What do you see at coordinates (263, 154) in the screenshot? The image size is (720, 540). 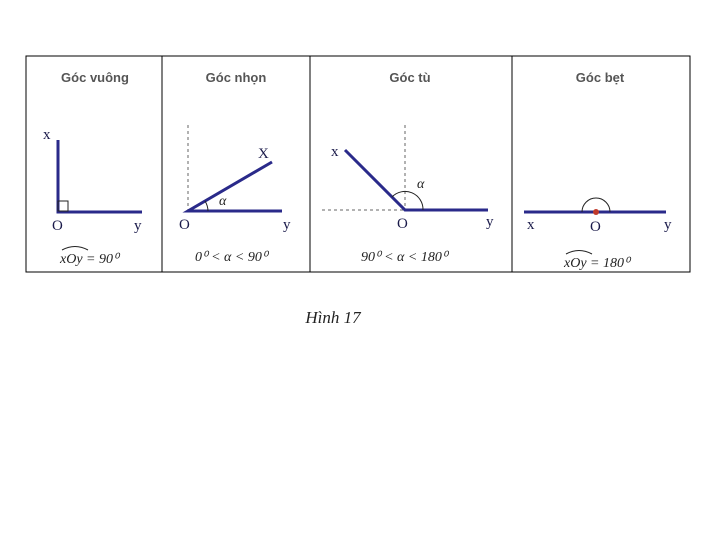 I see `label: X` at bounding box center [263, 154].